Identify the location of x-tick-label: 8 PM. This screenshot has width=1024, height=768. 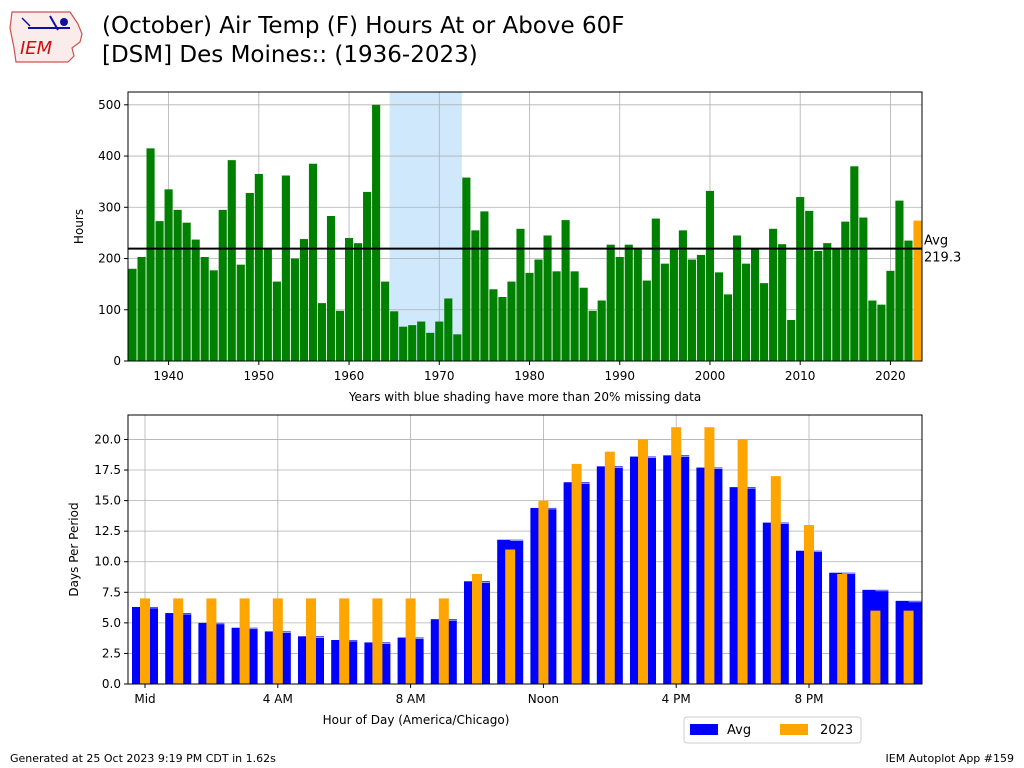
(808, 699).